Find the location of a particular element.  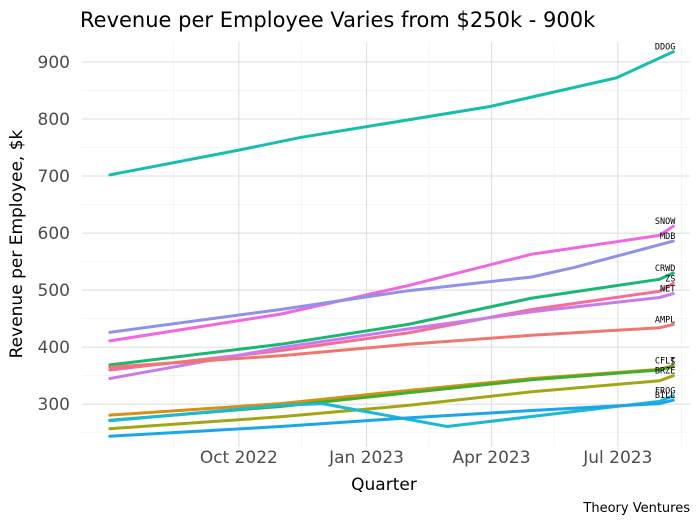

series-label-zs: ZS is located at coordinates (670, 279).